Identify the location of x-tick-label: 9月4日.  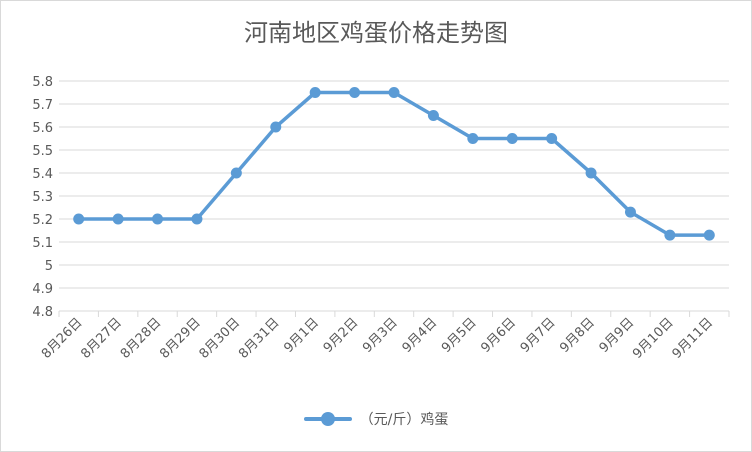
(420, 335).